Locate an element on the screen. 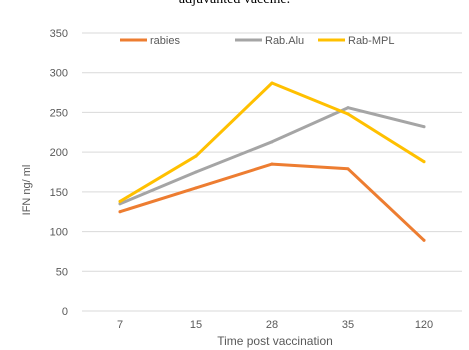  x-tick-label-28: 28 is located at coordinates (272, 325).